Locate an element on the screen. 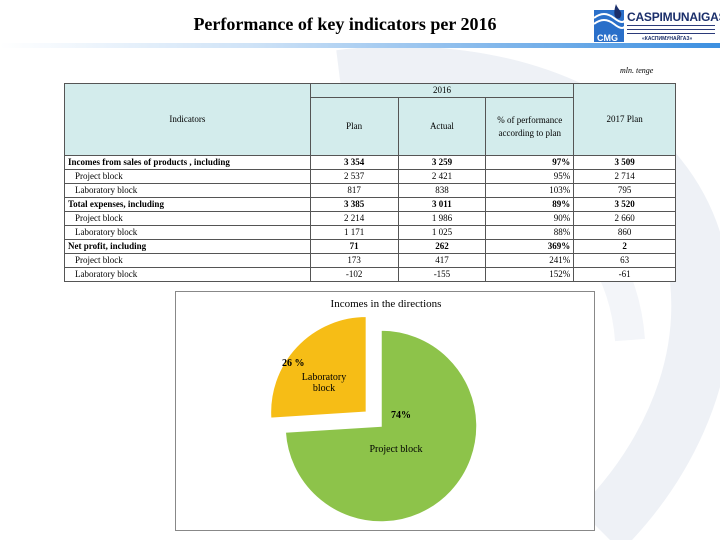 The height and width of the screenshot is (540, 720). row-label: Total expenses, including is located at coordinates (187, 204).